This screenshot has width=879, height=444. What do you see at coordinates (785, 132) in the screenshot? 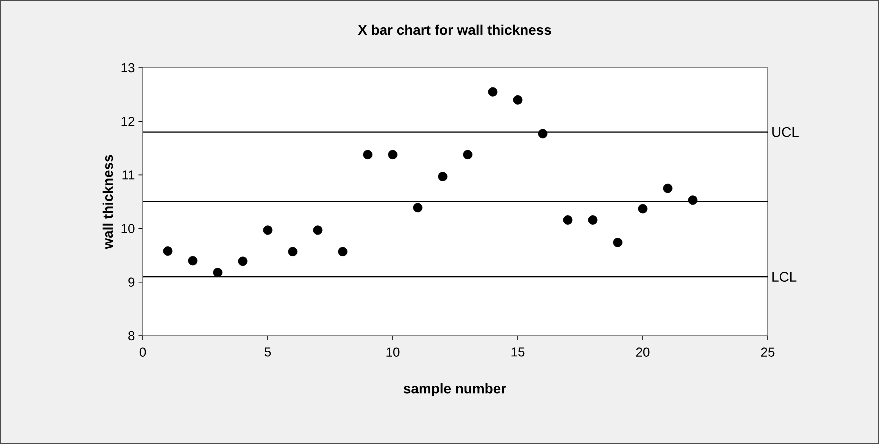
I see `ref-line-label: UCL` at bounding box center [785, 132].